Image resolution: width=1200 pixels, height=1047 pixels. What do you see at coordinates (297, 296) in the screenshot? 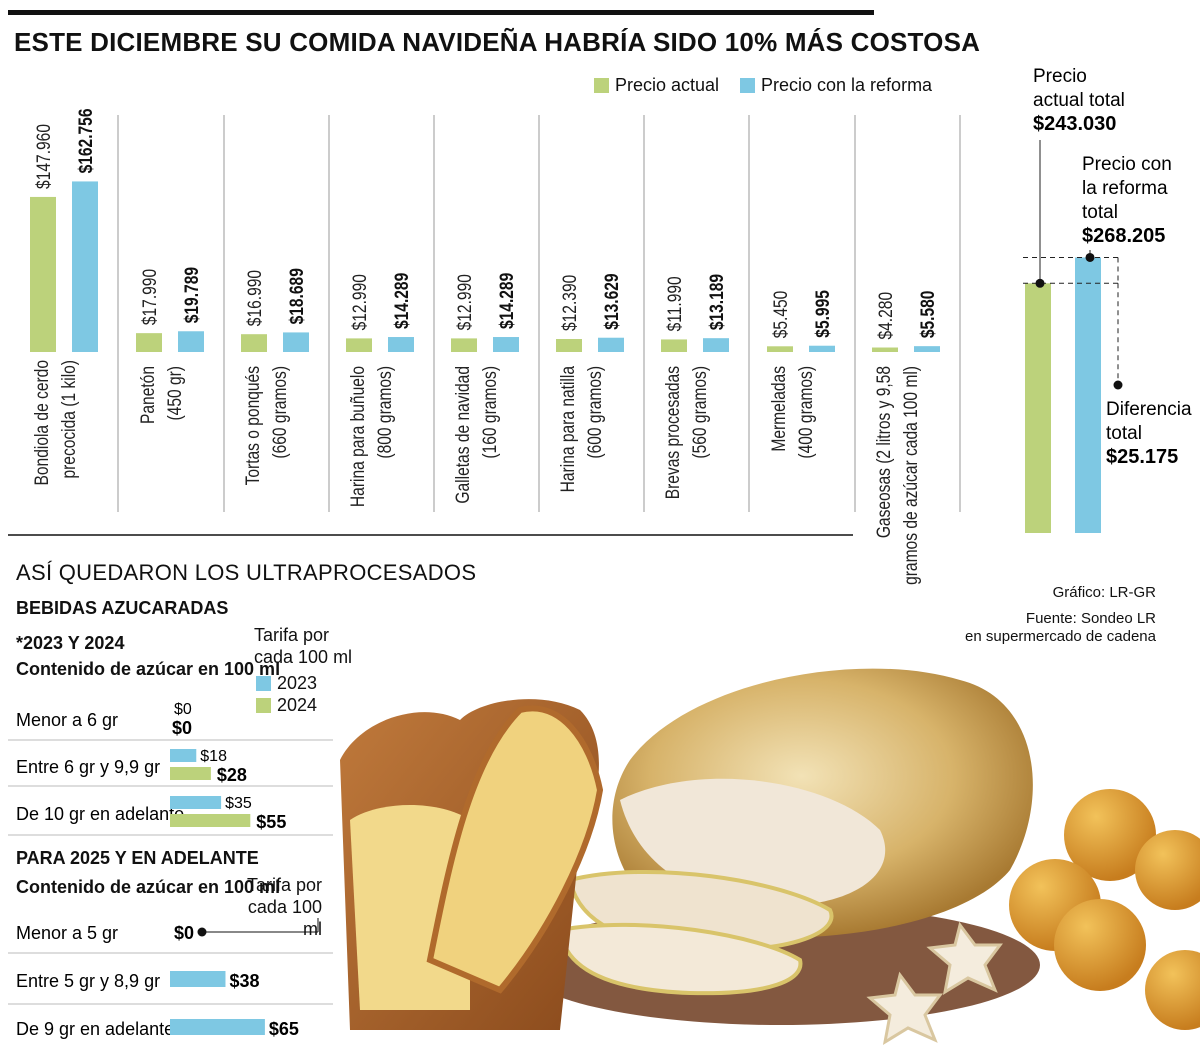
I see `value-label-reforma-2: $18.689` at bounding box center [297, 296].